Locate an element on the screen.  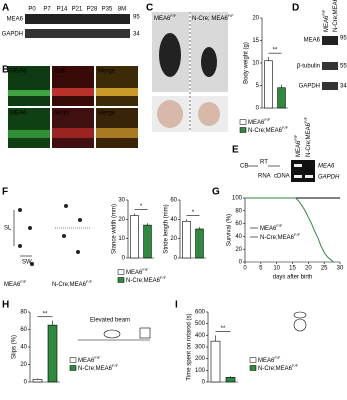
y-tick-label: 30 is located at coordinates (121, 201).